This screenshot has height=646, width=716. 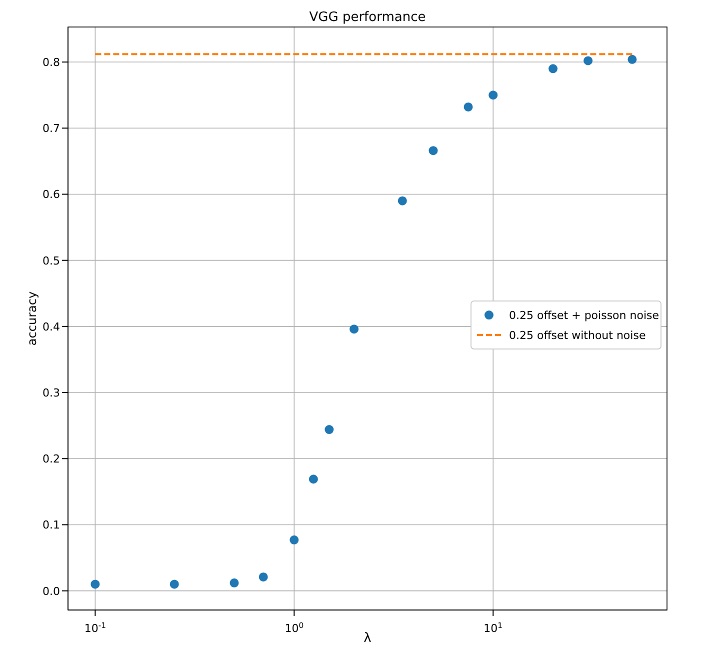 What do you see at coordinates (493, 627) in the screenshot?
I see `x-tick-label: 10$^{1}$` at bounding box center [493, 627].